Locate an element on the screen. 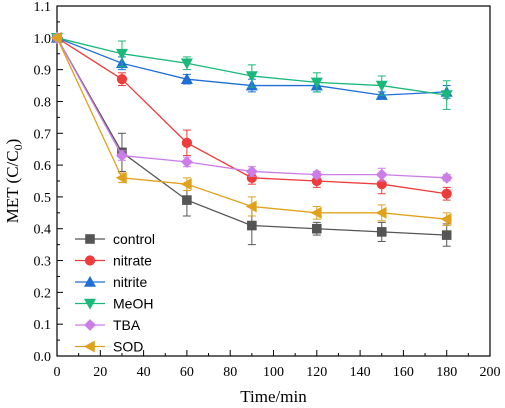 Image resolution: width=505 pixels, height=408 pixels. x-tick-label: 140 is located at coordinates (360, 372).